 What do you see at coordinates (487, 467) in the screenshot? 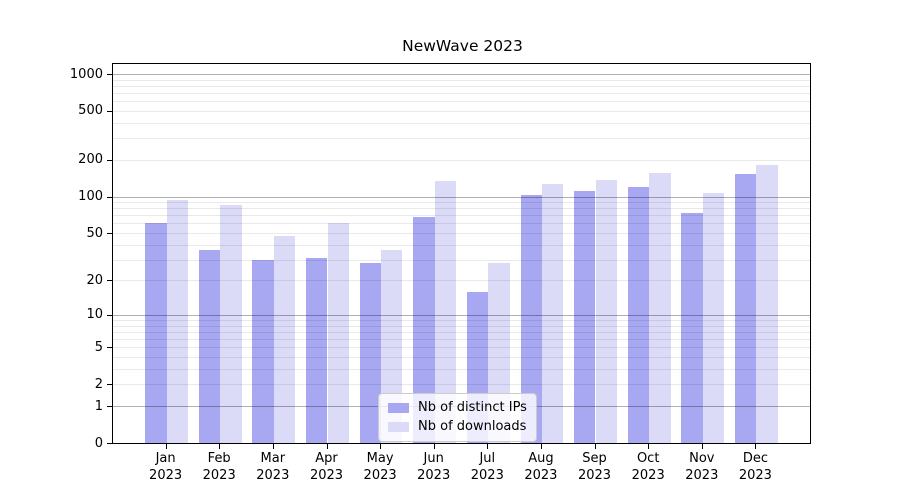
I see `x-tick-label-jul: Jul 2023` at bounding box center [487, 467].